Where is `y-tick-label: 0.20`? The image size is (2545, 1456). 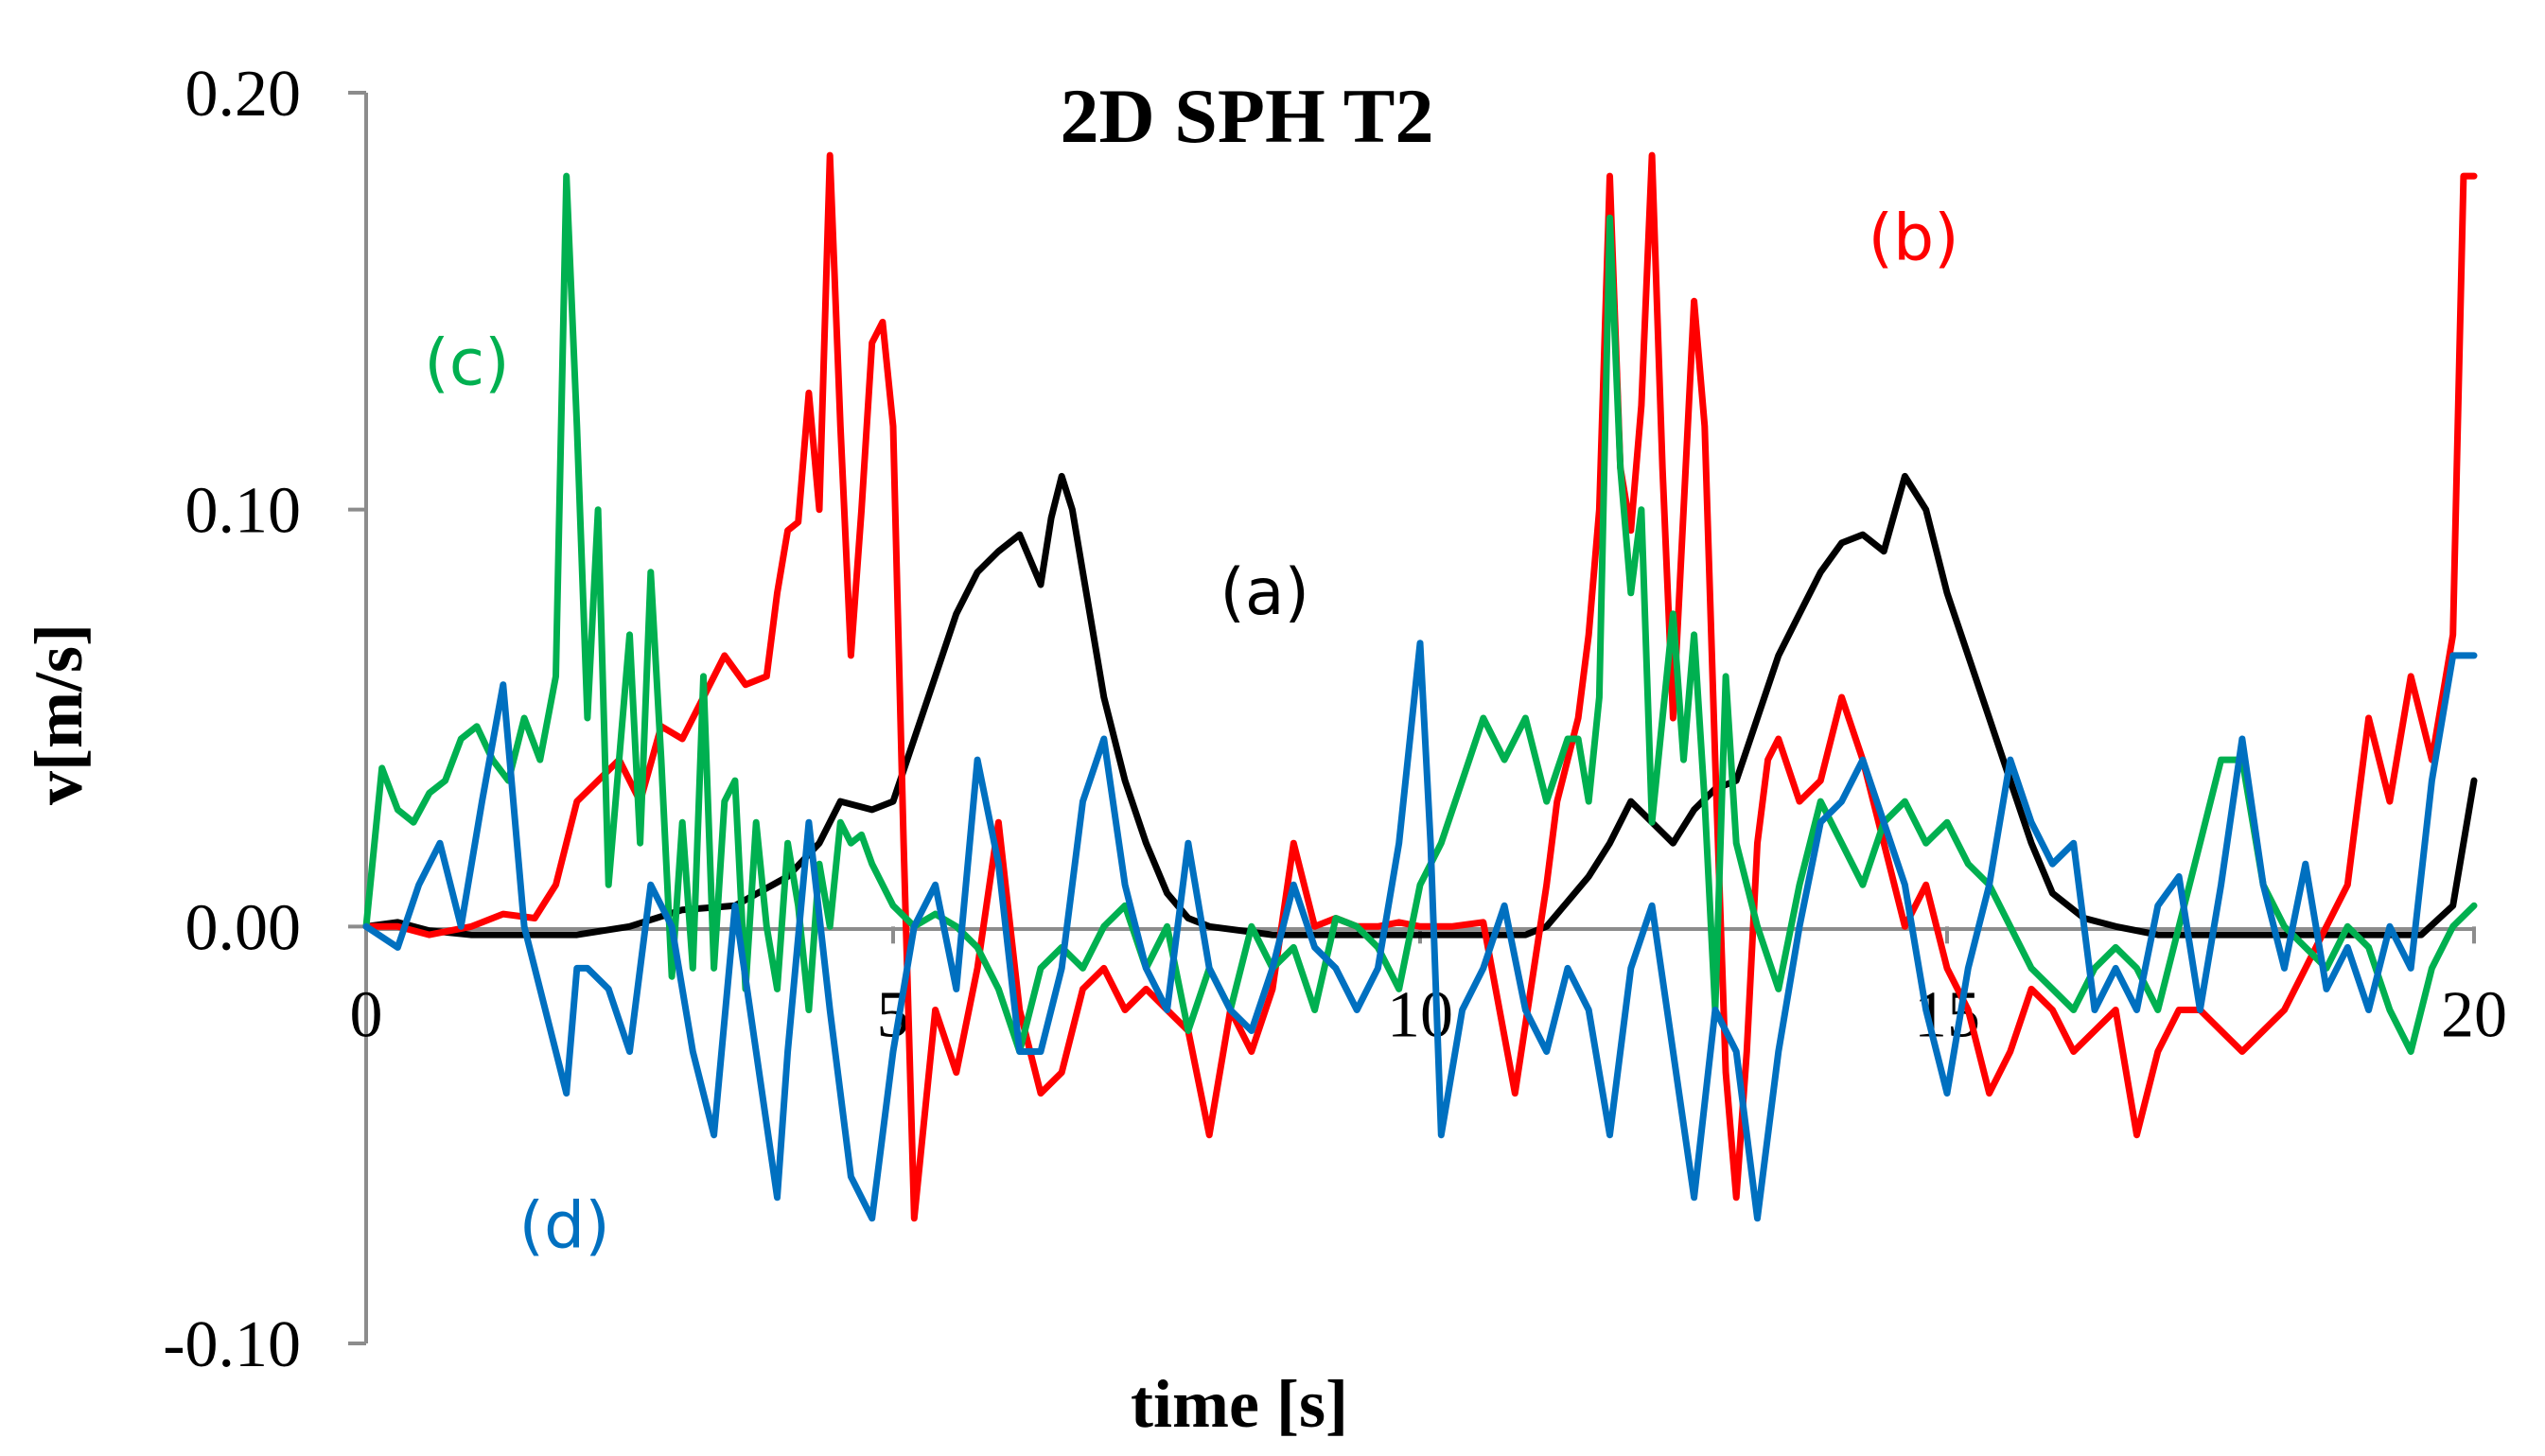
y-tick-label: 0.20 is located at coordinates (243, 94).